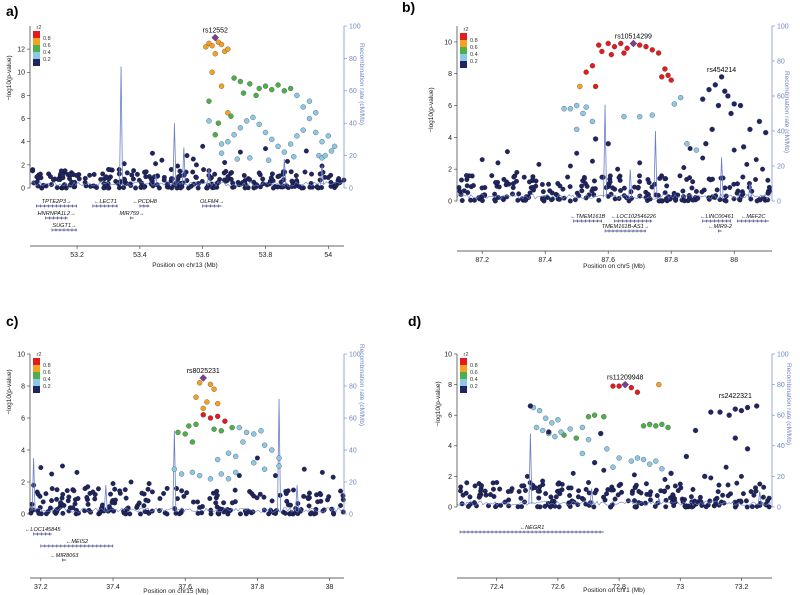  Describe the element at coordinates (21, 354) in the screenshot. I see `y-tick-label: 10` at that location.